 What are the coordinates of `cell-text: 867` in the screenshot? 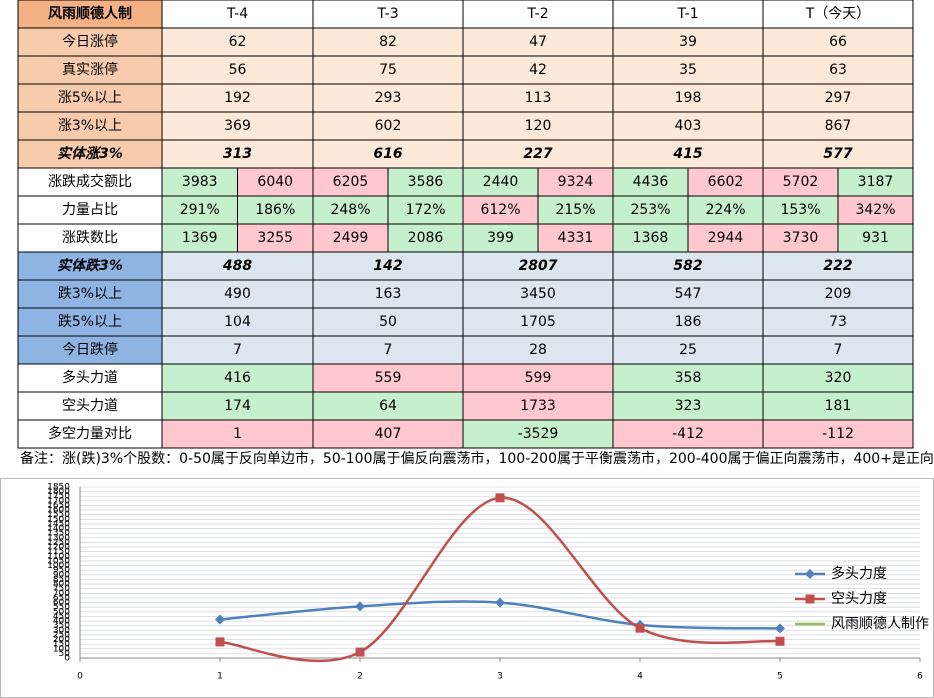 It's located at (838, 126).